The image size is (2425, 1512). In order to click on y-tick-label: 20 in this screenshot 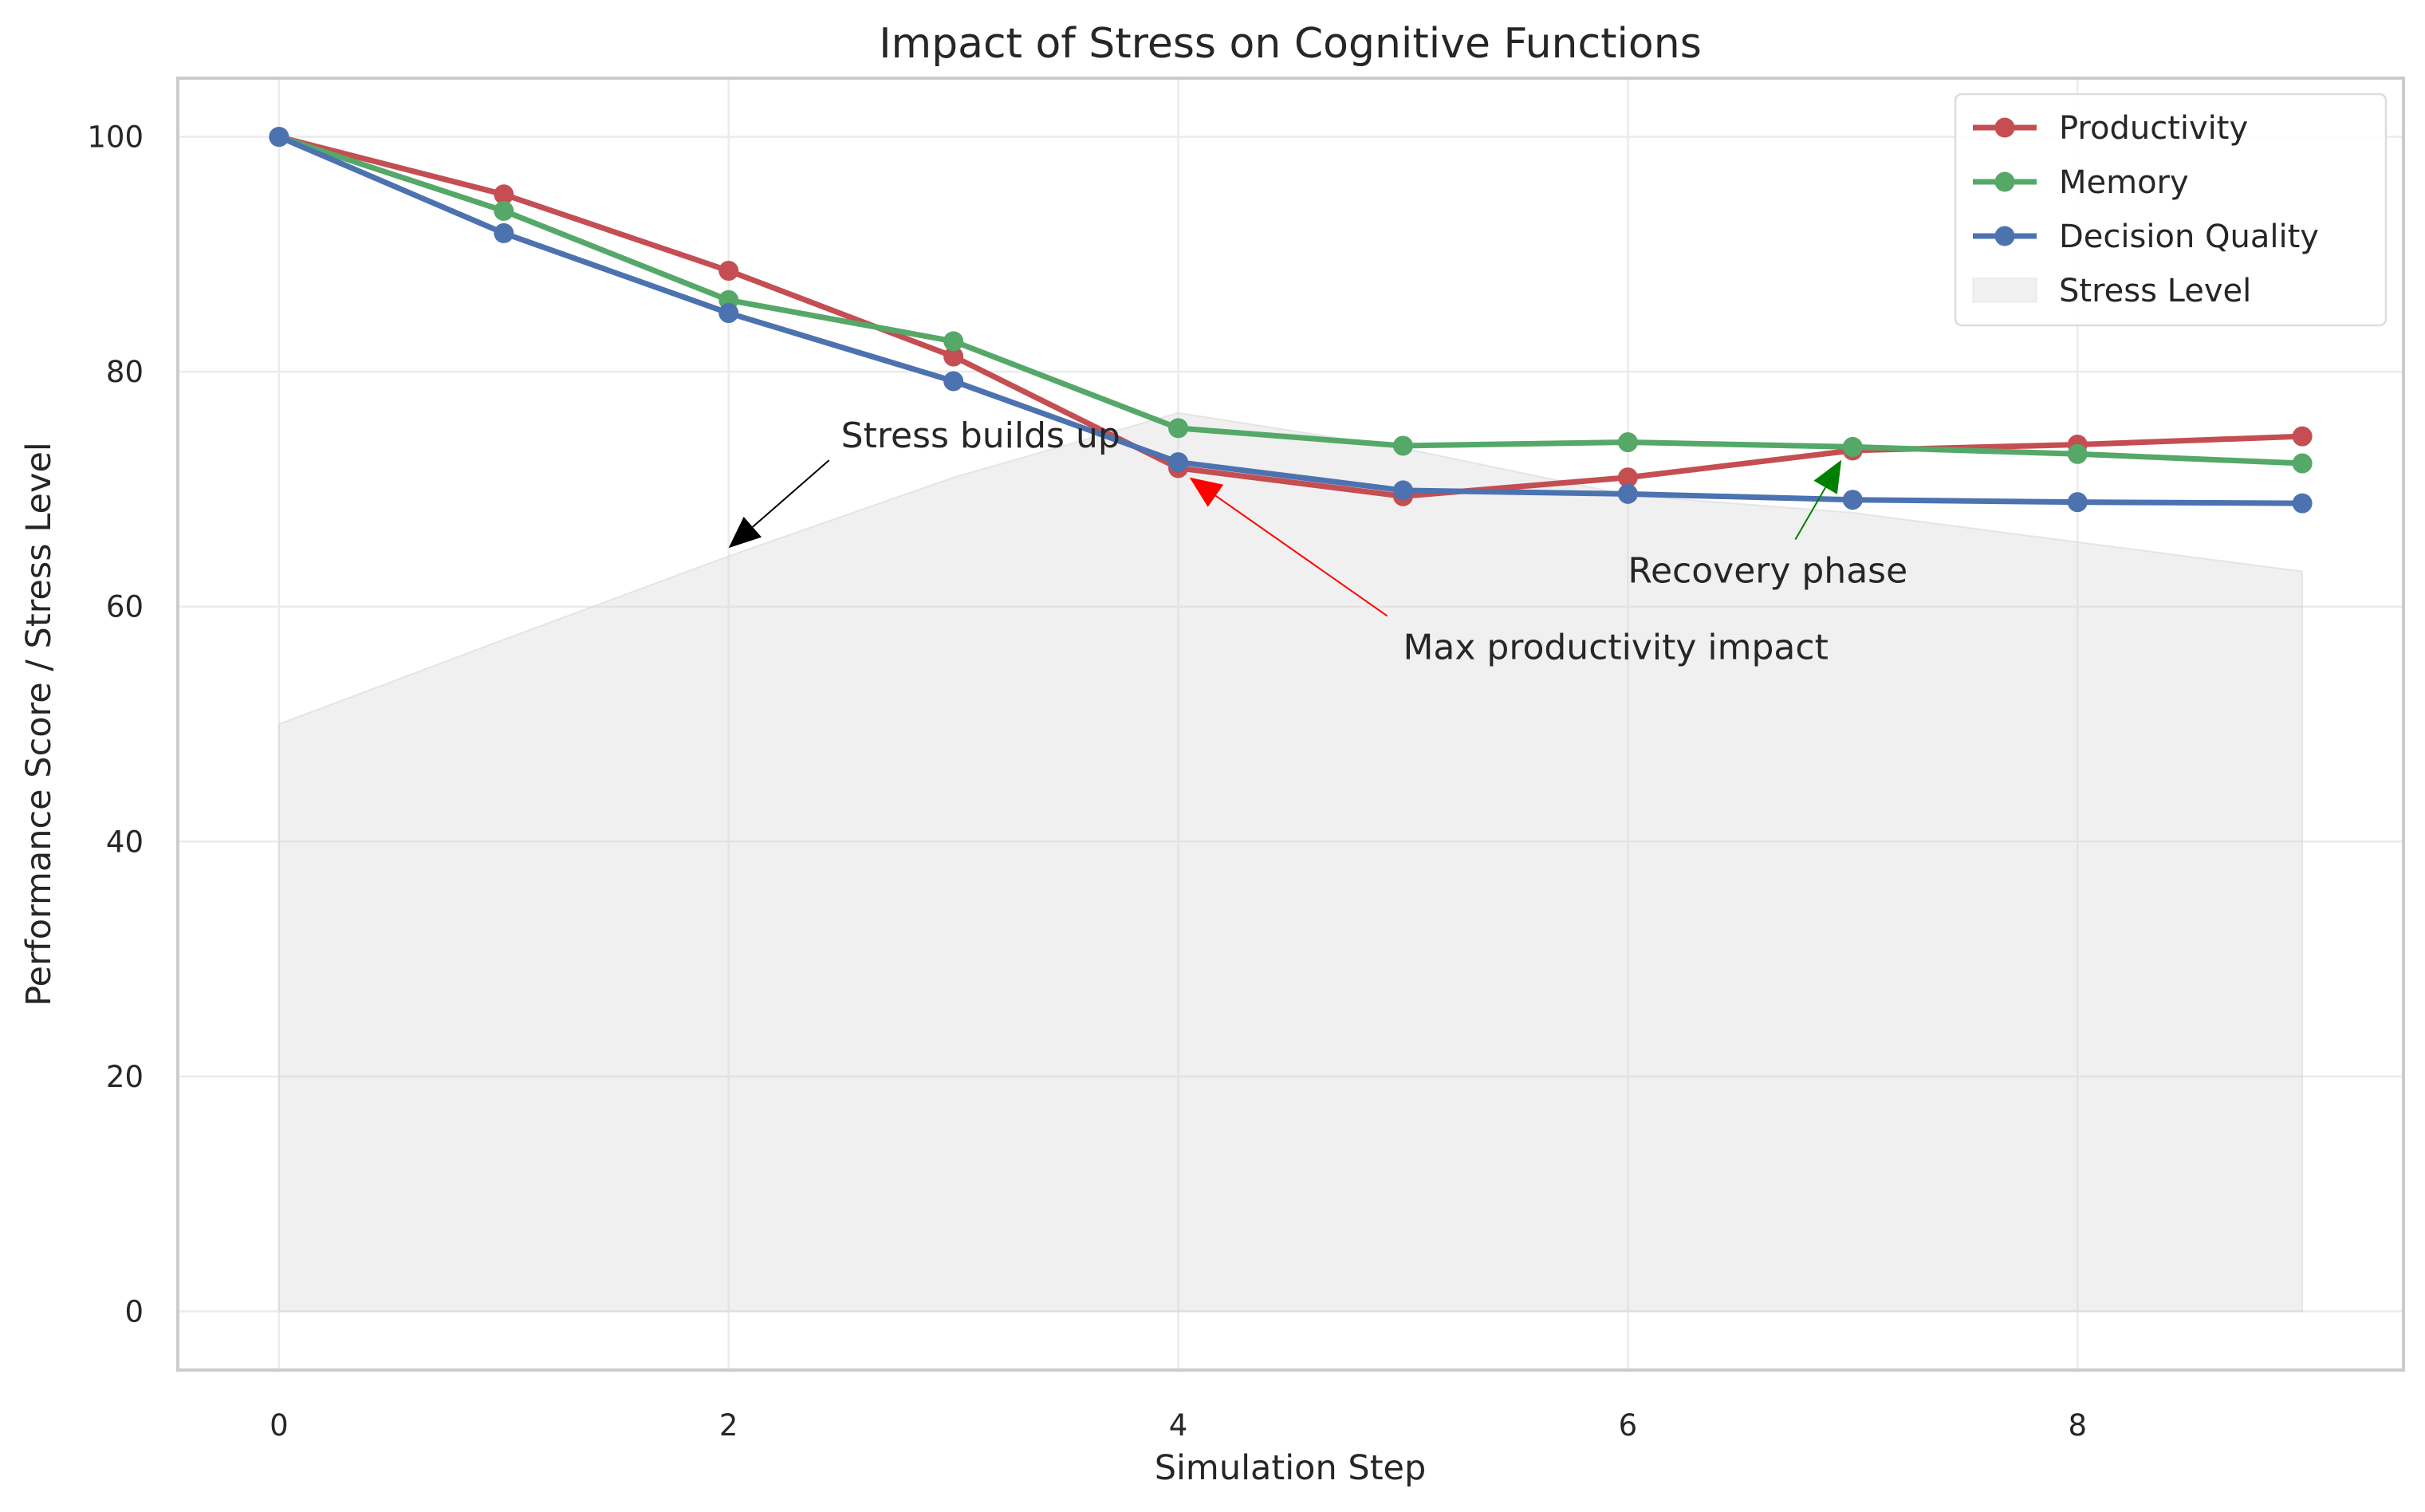, I will do `click(125, 1077)`.